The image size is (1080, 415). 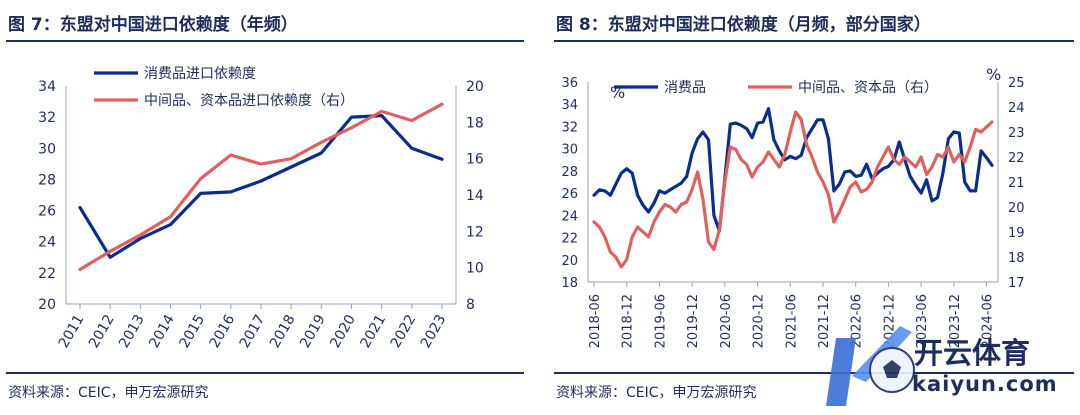 What do you see at coordinates (283, 331) in the screenshot?
I see `x-tick-label: 2018` at bounding box center [283, 331].